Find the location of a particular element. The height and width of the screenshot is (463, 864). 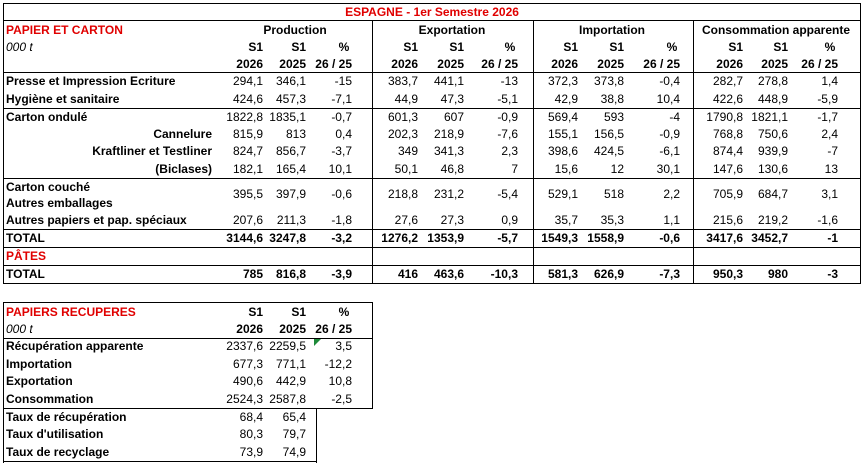

cell-value: 73,9 is located at coordinates (251, 452).